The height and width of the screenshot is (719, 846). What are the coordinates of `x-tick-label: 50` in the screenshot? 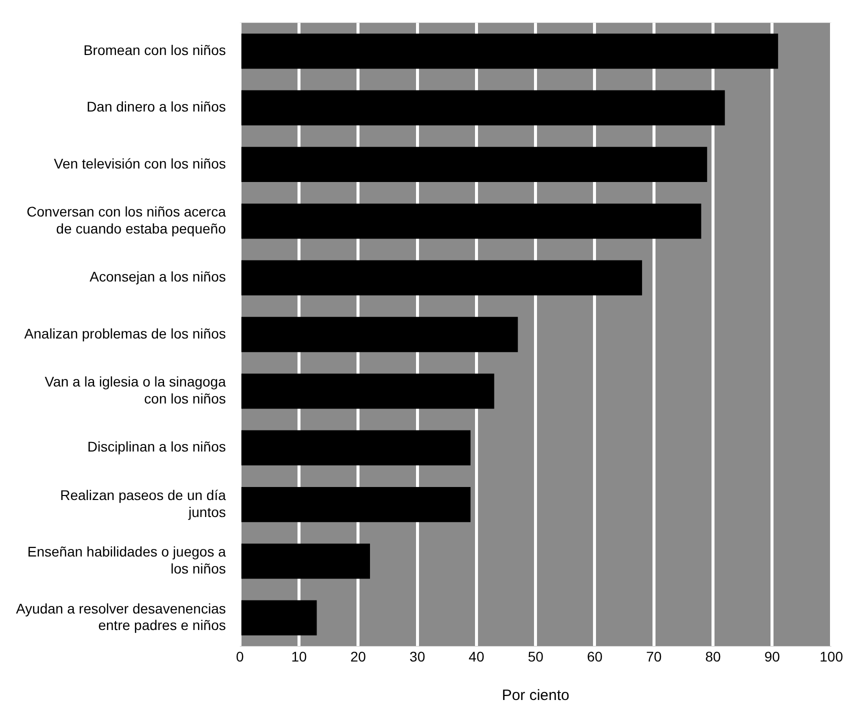 It's located at (536, 656).